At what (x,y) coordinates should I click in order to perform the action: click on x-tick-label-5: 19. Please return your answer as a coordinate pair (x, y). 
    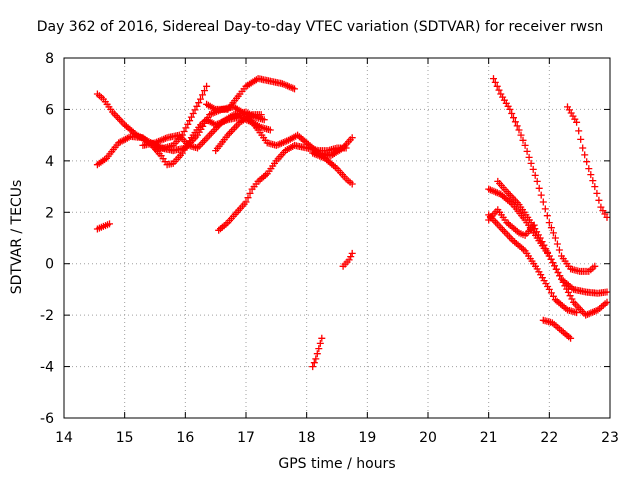
    Looking at the image, I should click on (367, 438).